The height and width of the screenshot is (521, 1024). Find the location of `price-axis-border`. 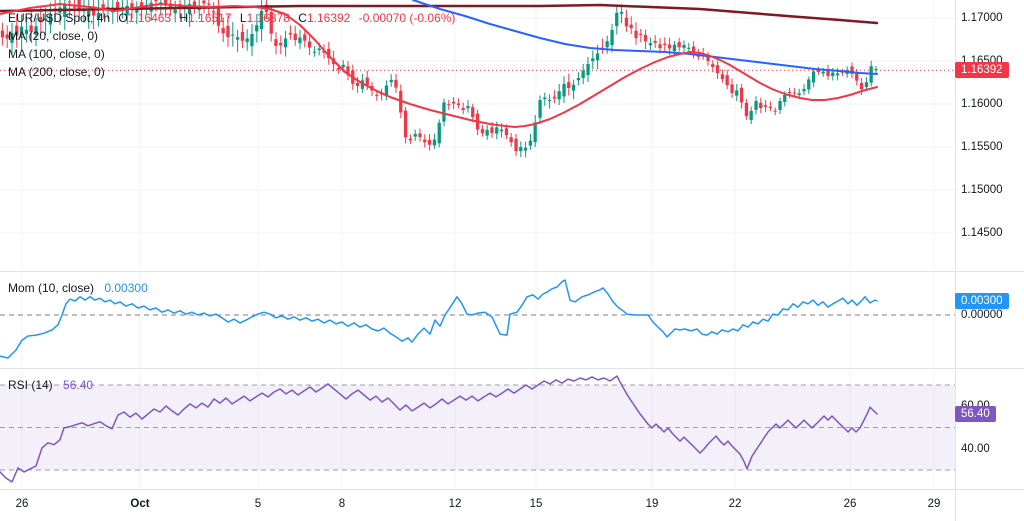

price-axis-border is located at coordinates (955, 260).